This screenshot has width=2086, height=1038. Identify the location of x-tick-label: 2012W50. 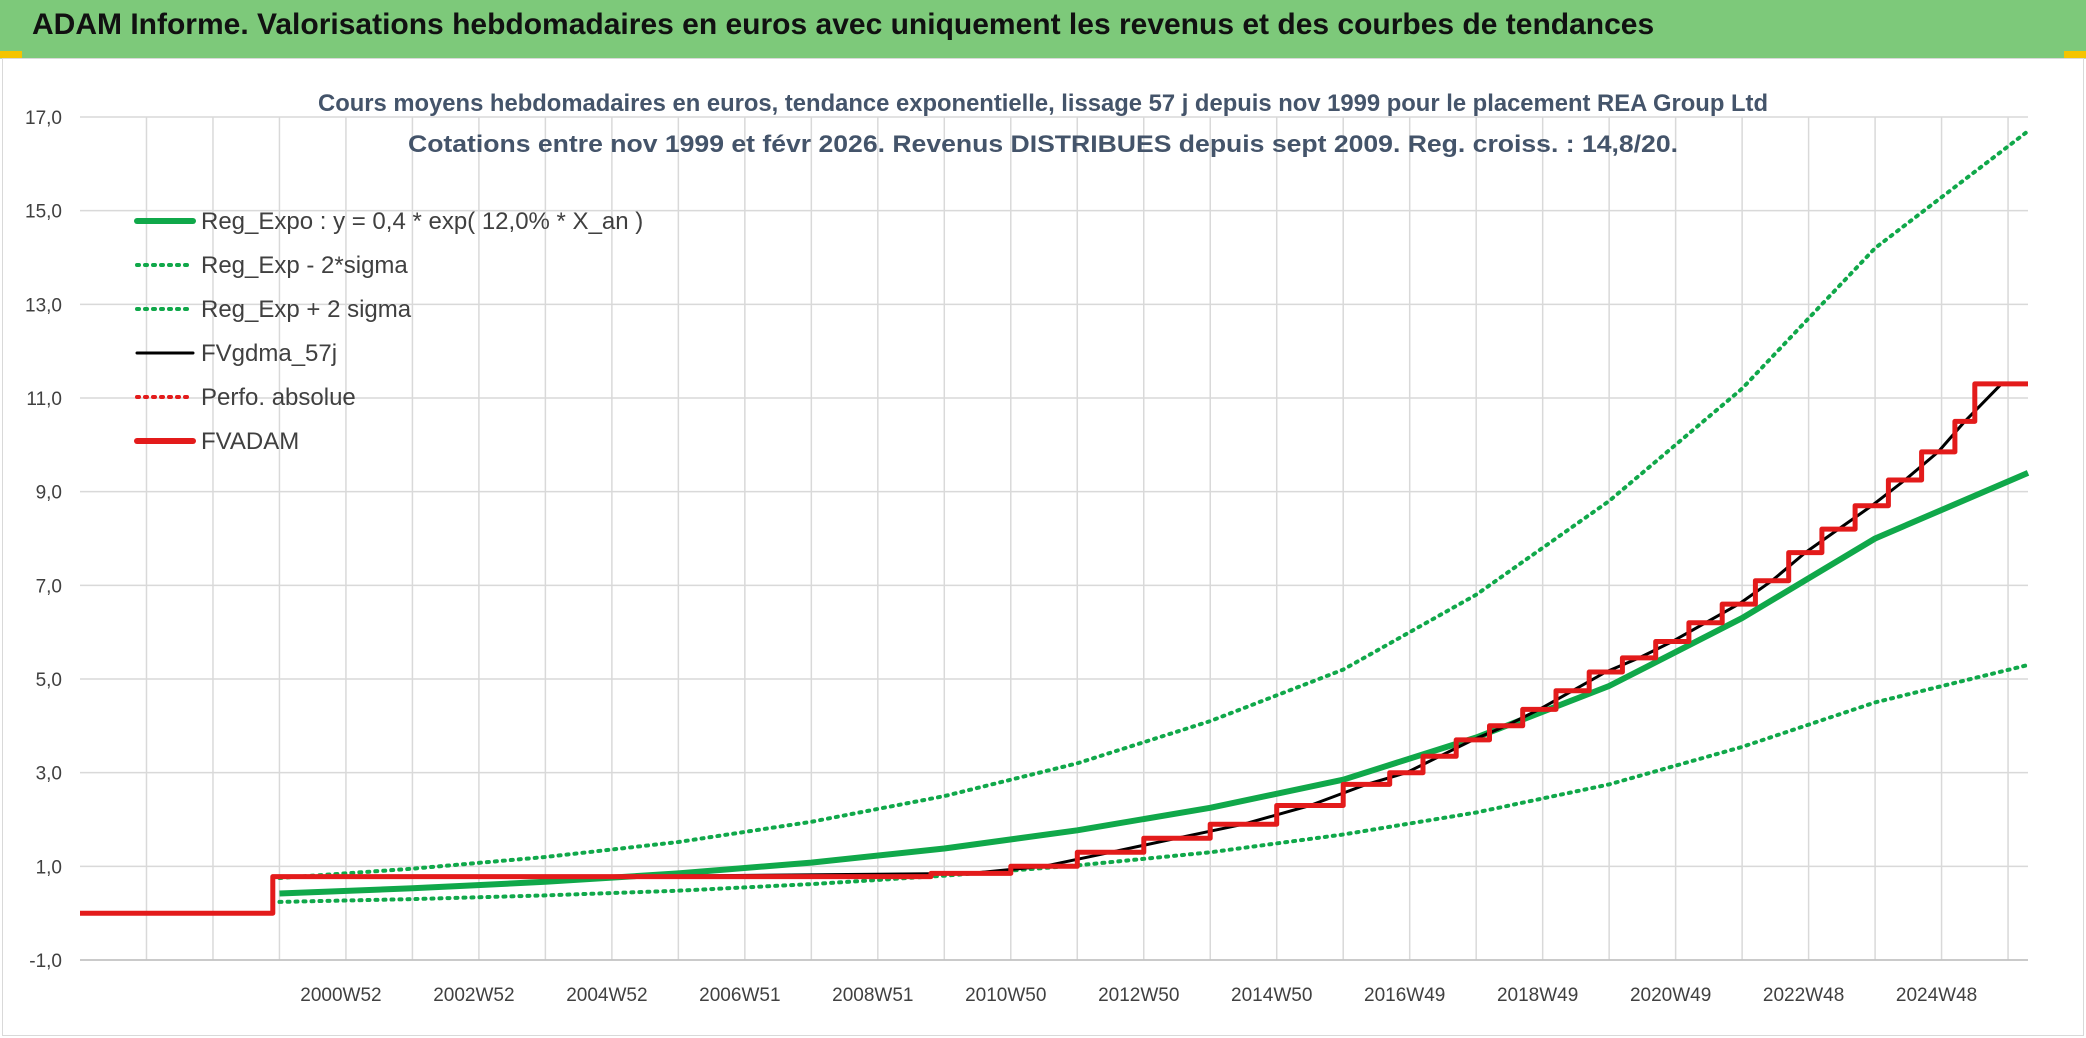
(1138, 995).